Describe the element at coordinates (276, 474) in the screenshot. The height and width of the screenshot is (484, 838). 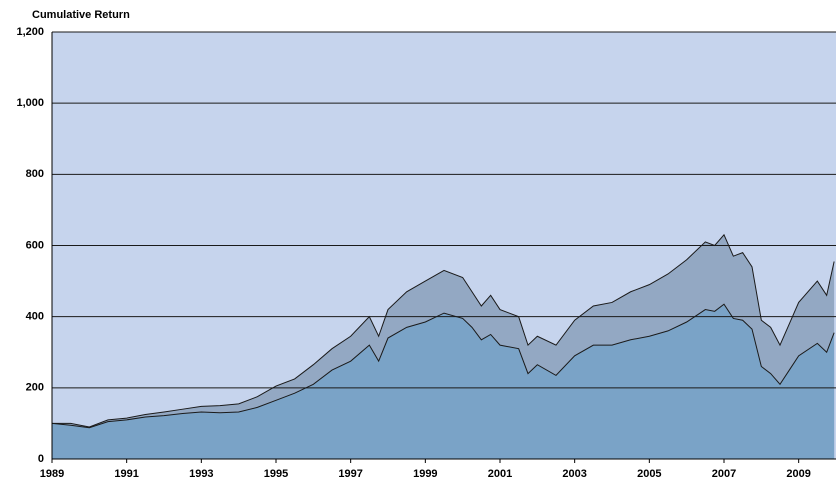
I see `x-tick-label: 1995` at that location.